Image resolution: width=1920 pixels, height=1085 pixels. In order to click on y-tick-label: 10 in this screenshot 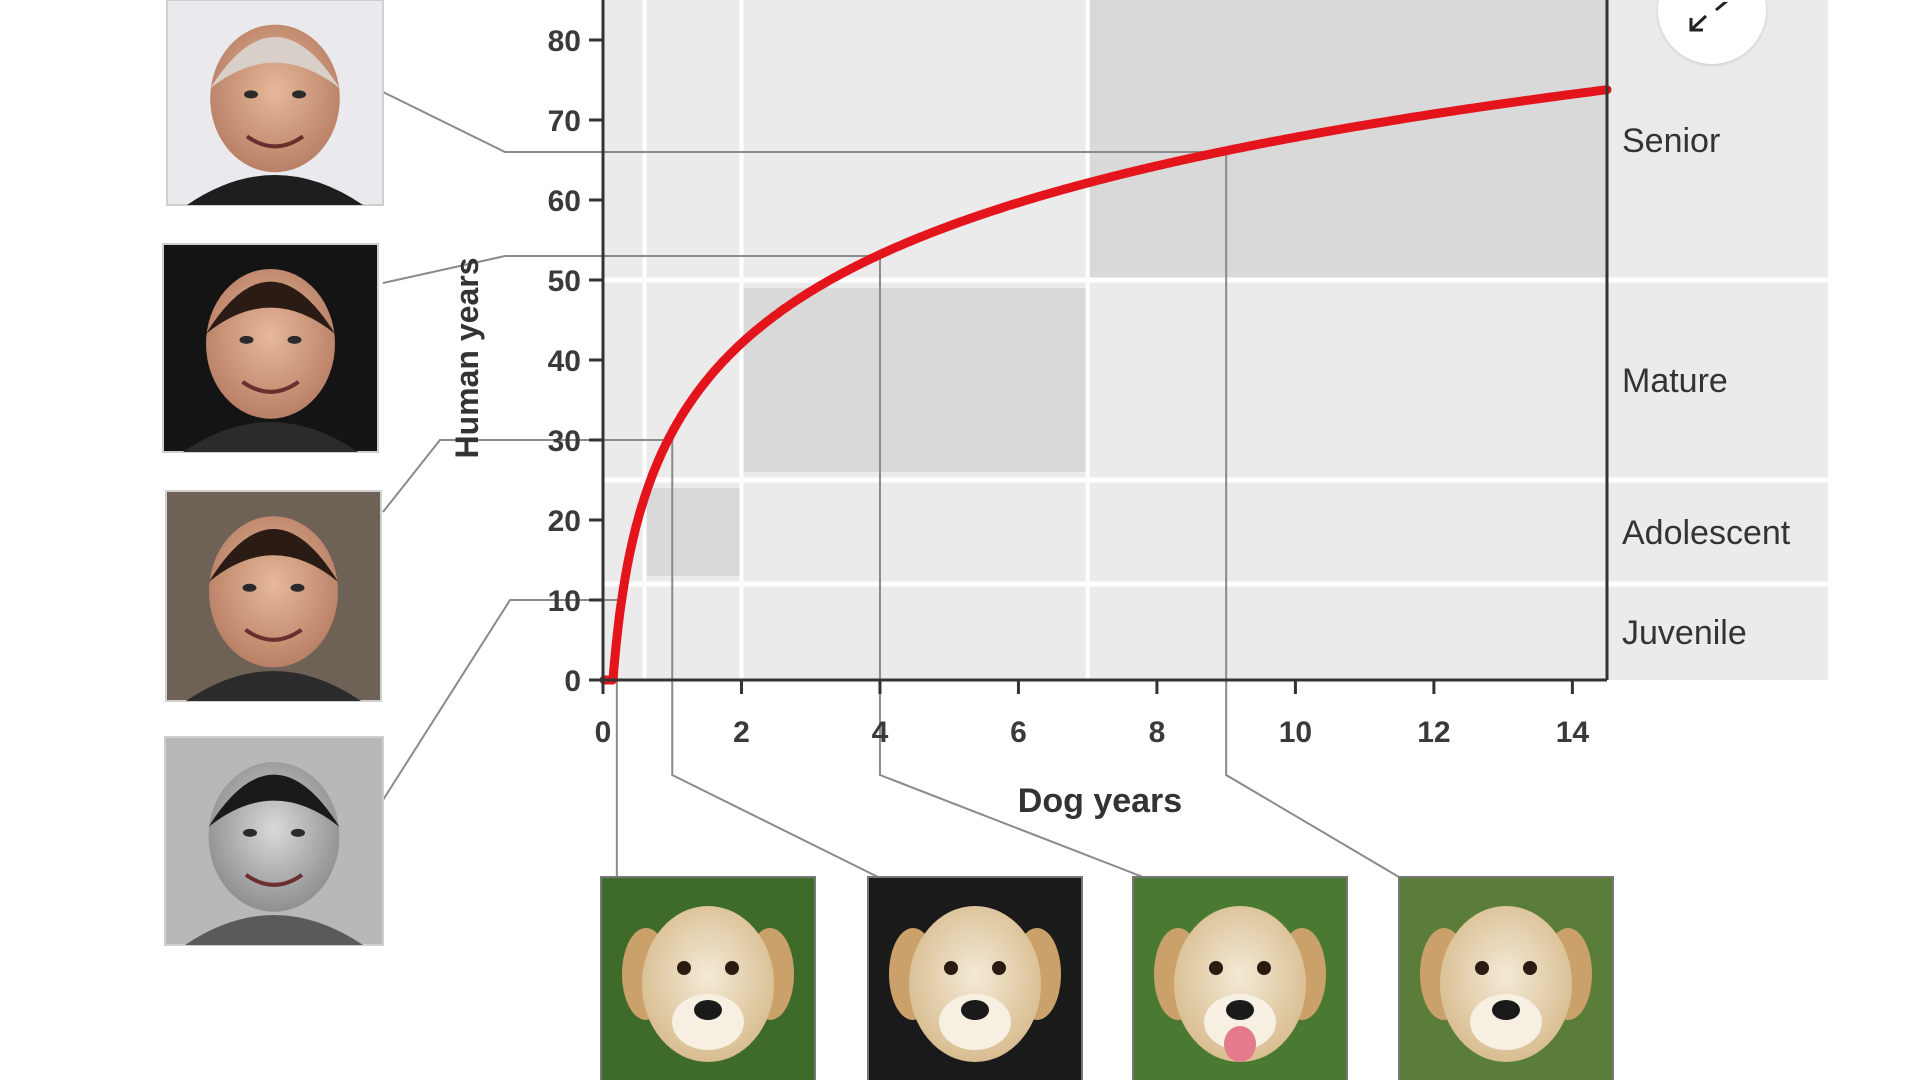, I will do `click(564, 601)`.